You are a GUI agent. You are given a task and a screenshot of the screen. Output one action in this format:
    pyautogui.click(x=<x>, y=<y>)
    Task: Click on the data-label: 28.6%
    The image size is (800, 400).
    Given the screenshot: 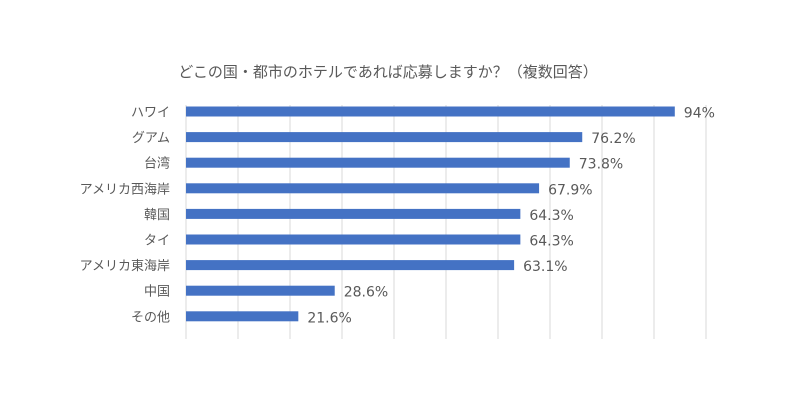 What is the action you would take?
    pyautogui.click(x=366, y=293)
    